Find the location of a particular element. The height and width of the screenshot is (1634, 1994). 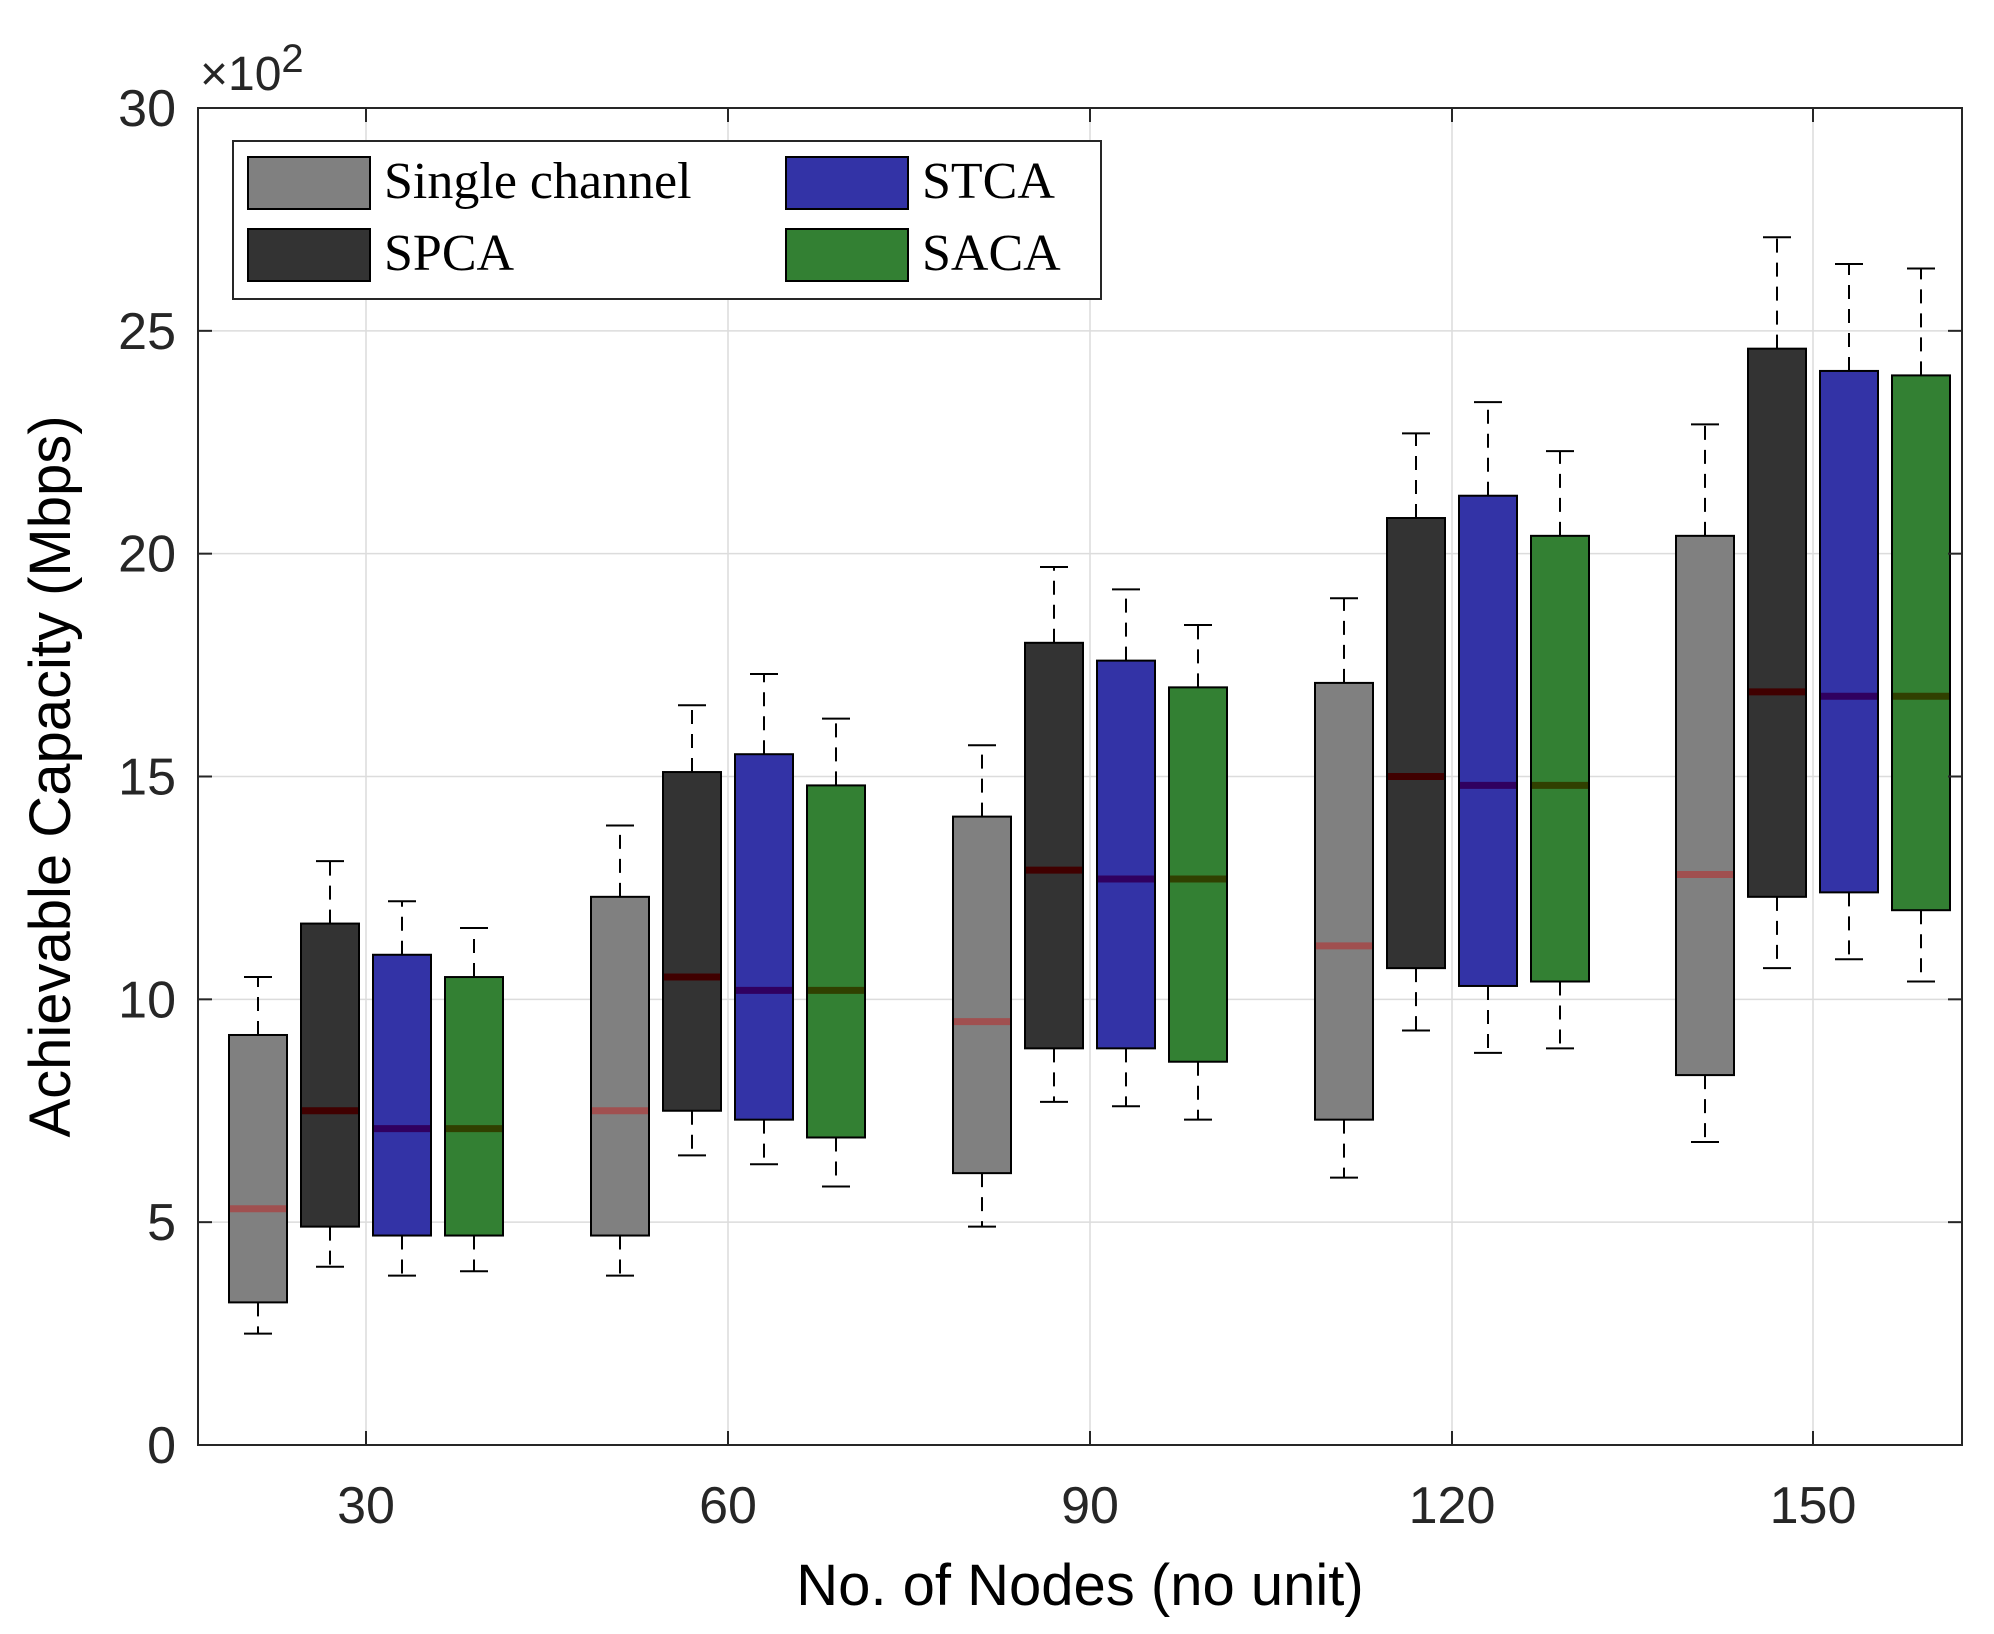

y-tick-label: 15 is located at coordinates (147, 778).